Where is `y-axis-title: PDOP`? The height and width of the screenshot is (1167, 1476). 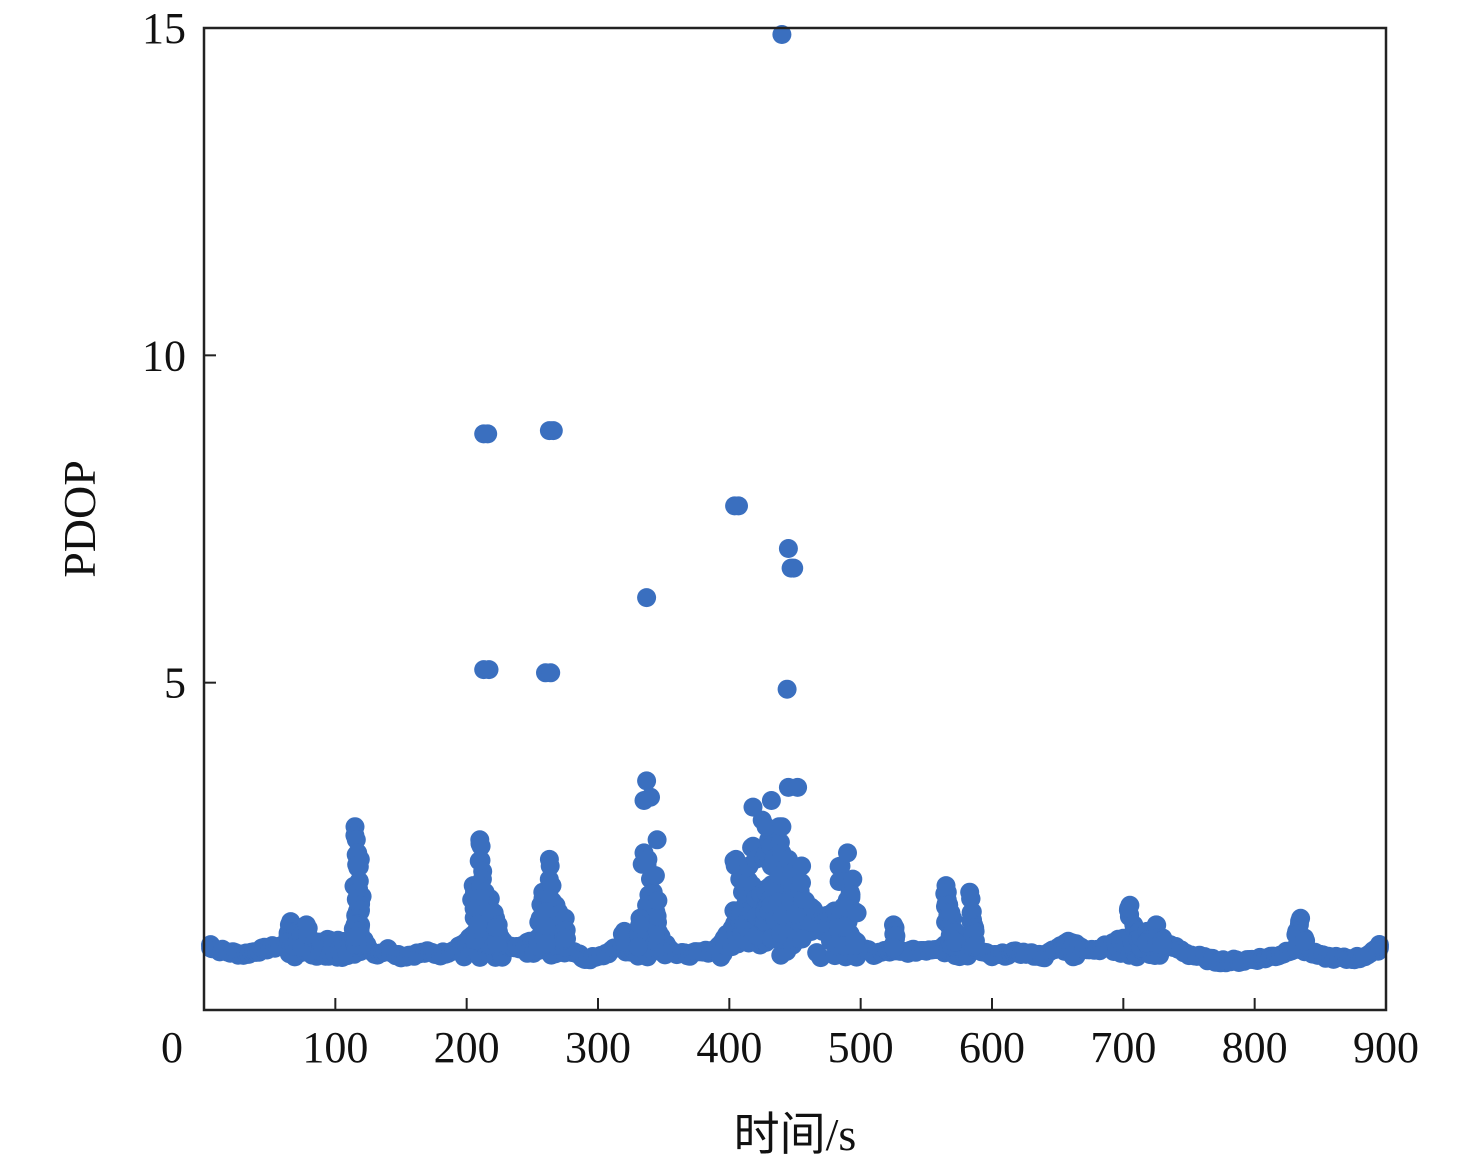 y-axis-title: PDOP is located at coordinates (79, 519).